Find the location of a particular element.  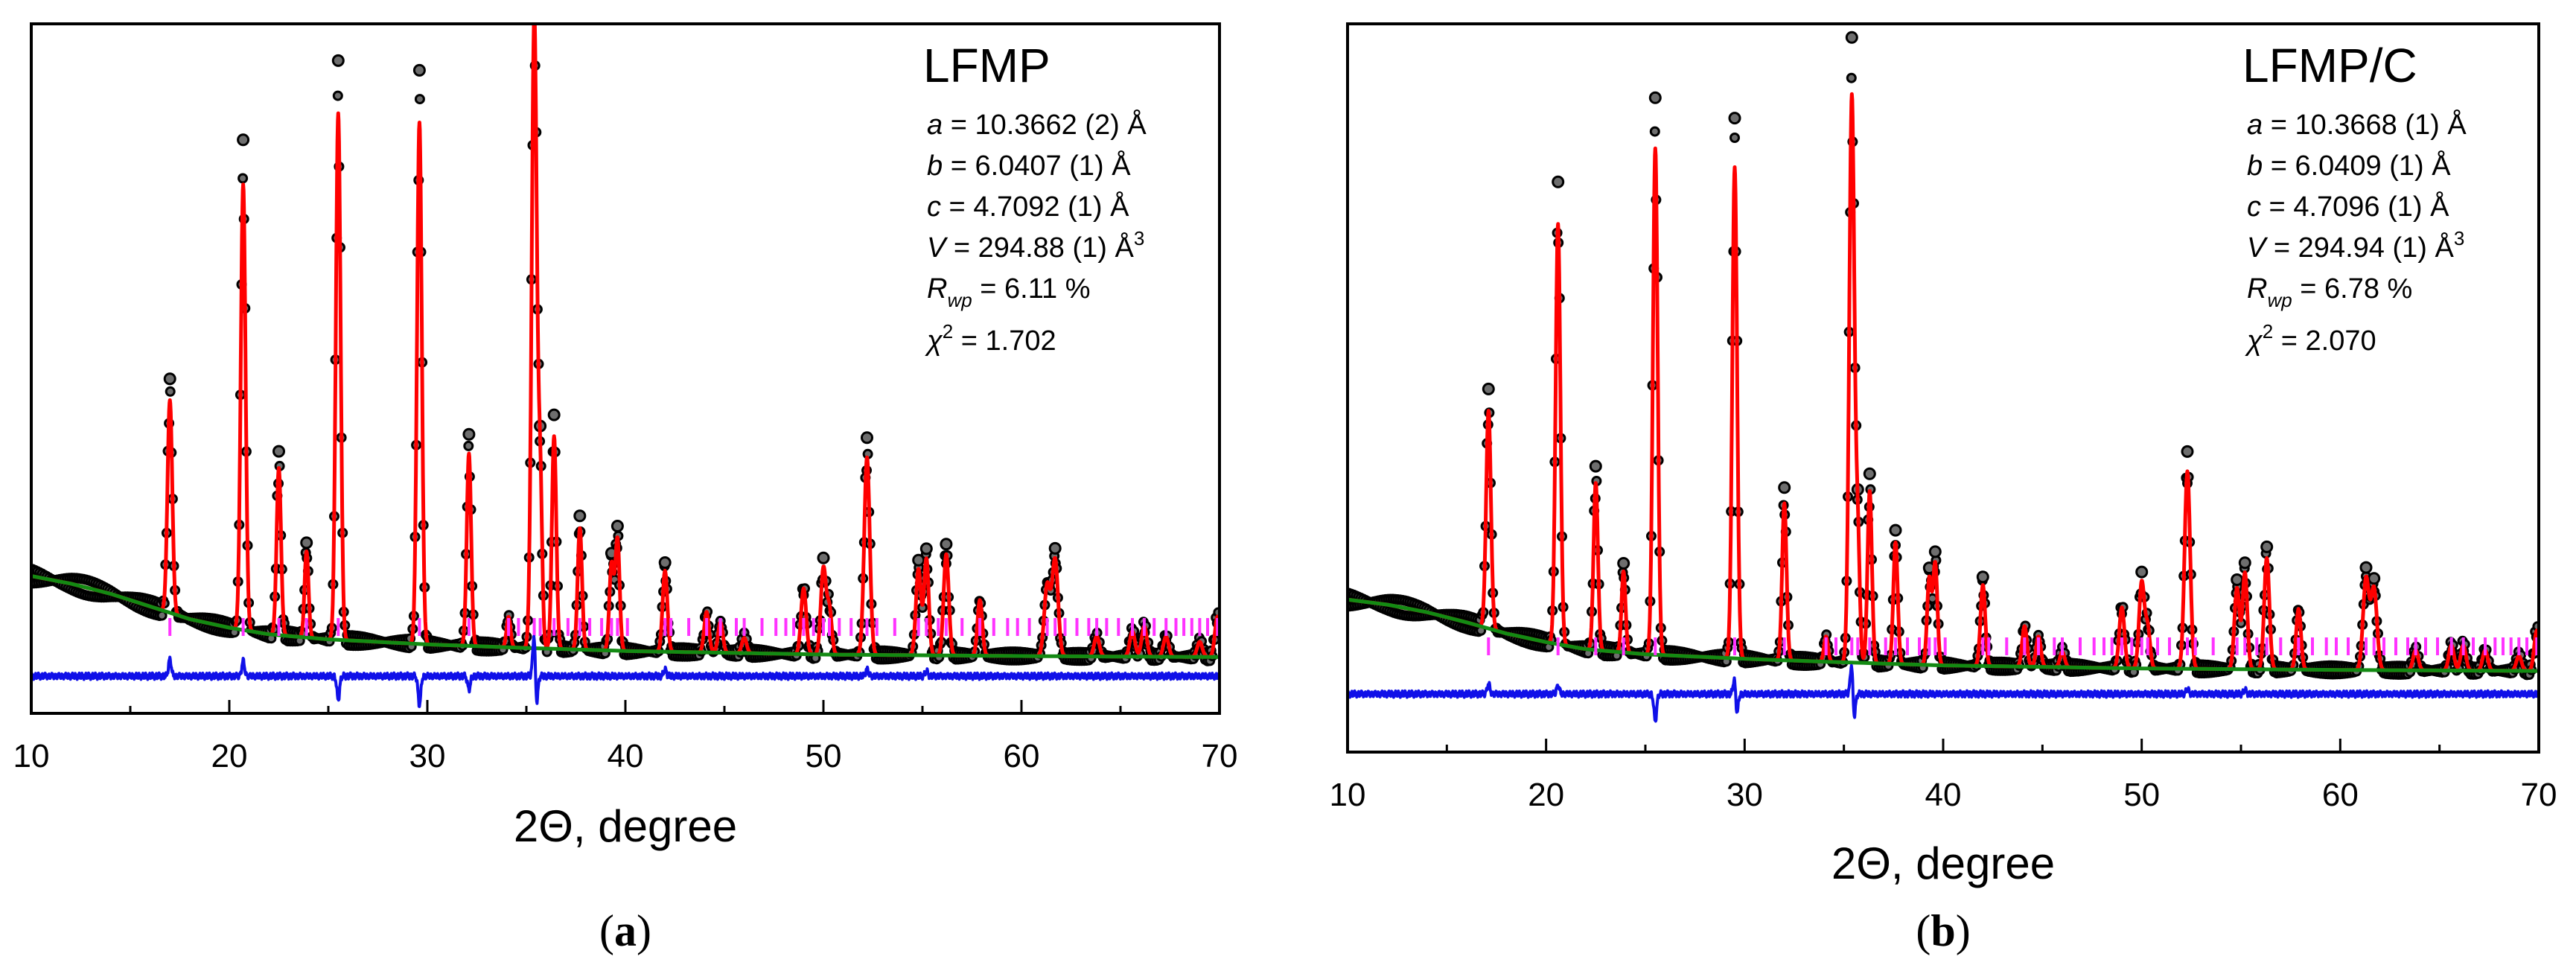

panel-b-param-chi2: χ2 = 2.070 is located at coordinates (2310, 338).